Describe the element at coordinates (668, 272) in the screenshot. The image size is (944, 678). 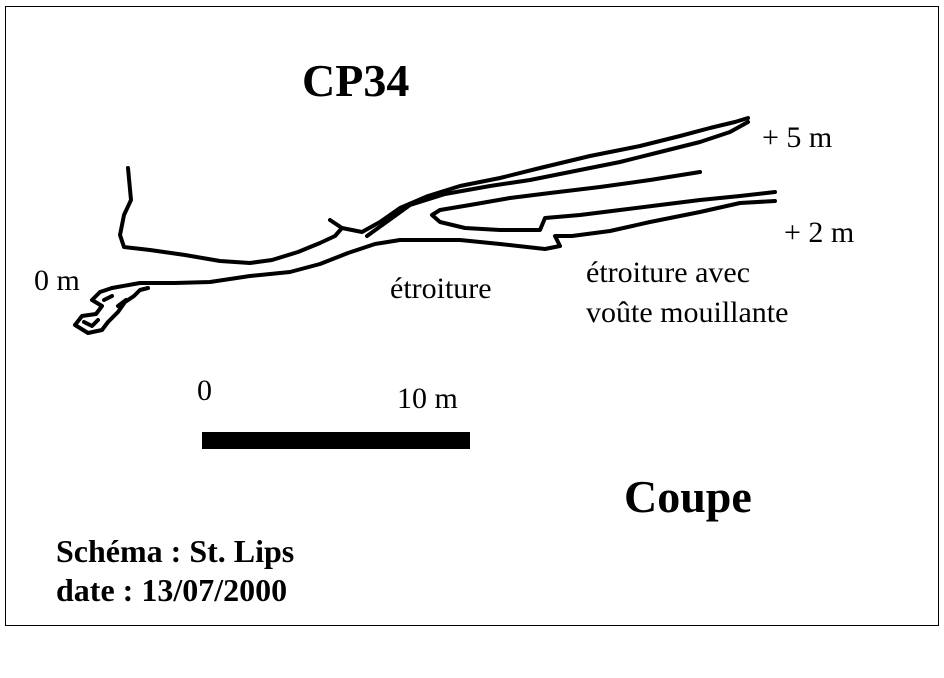
I see `annotation-narrowing-wet-line1: étroiture avec` at that location.